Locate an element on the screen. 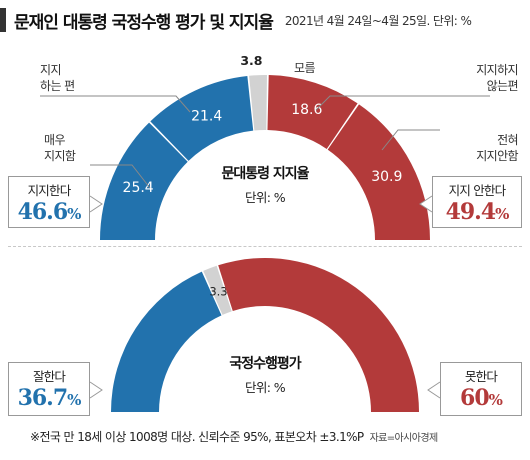 The height and width of the screenshot is (460, 530). support-total-value: 46.6 is located at coordinates (43, 212).